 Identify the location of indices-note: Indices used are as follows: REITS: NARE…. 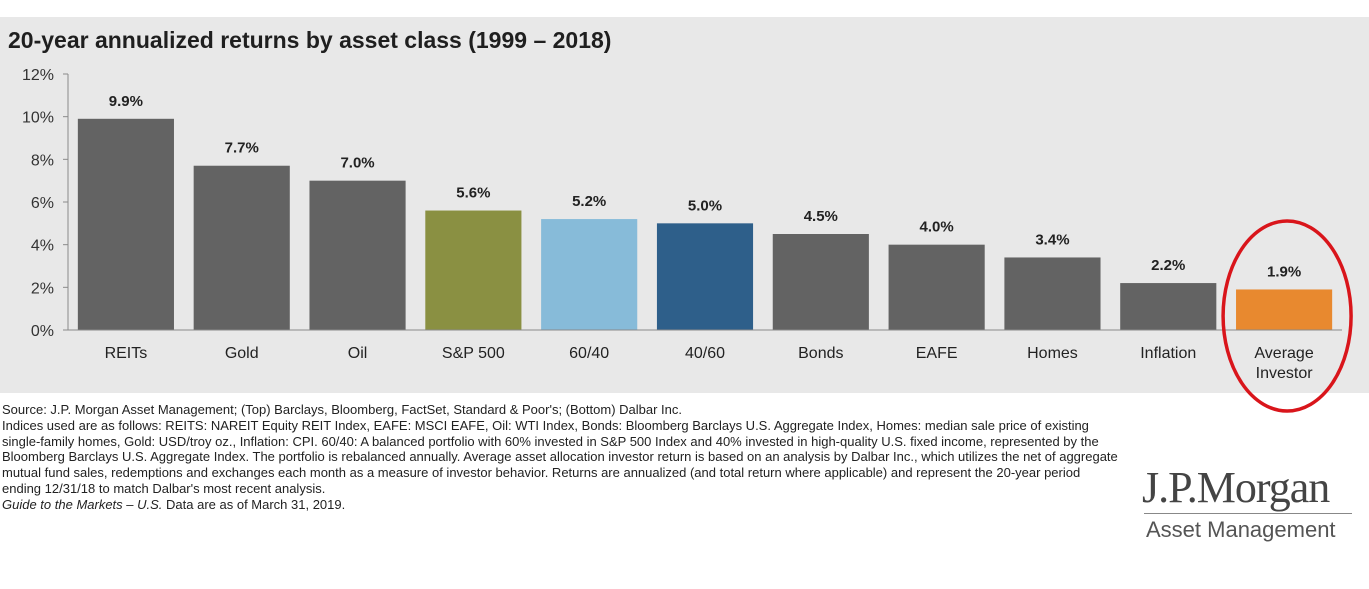
(560, 456).